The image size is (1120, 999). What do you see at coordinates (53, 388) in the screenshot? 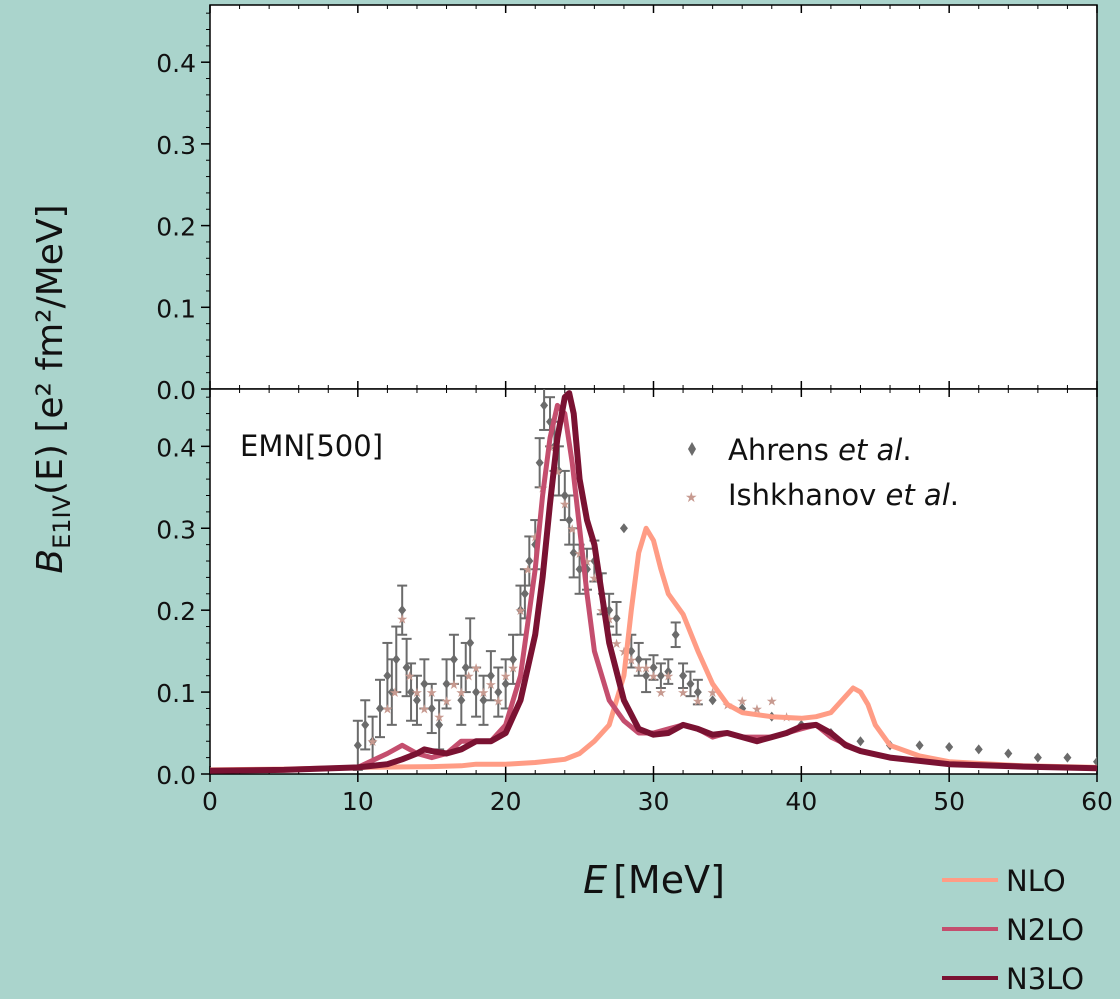
I see `y-axis-label: BE1IV(E) [e² fm²/MeV]` at bounding box center [53, 388].